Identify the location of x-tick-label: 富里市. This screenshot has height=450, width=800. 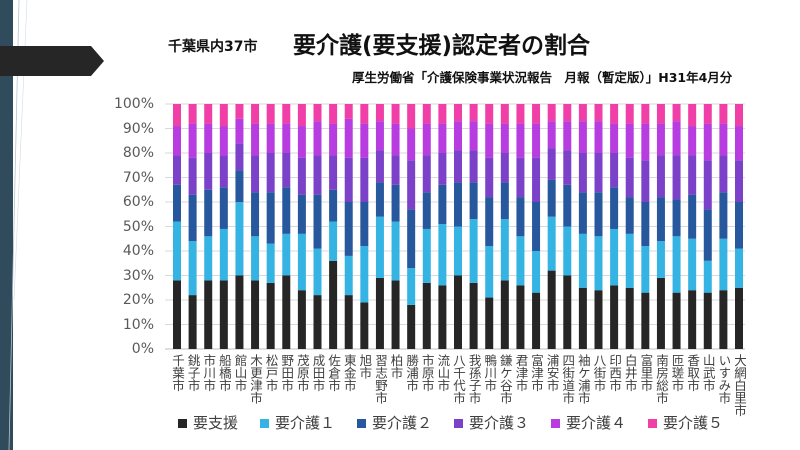
(646, 373).